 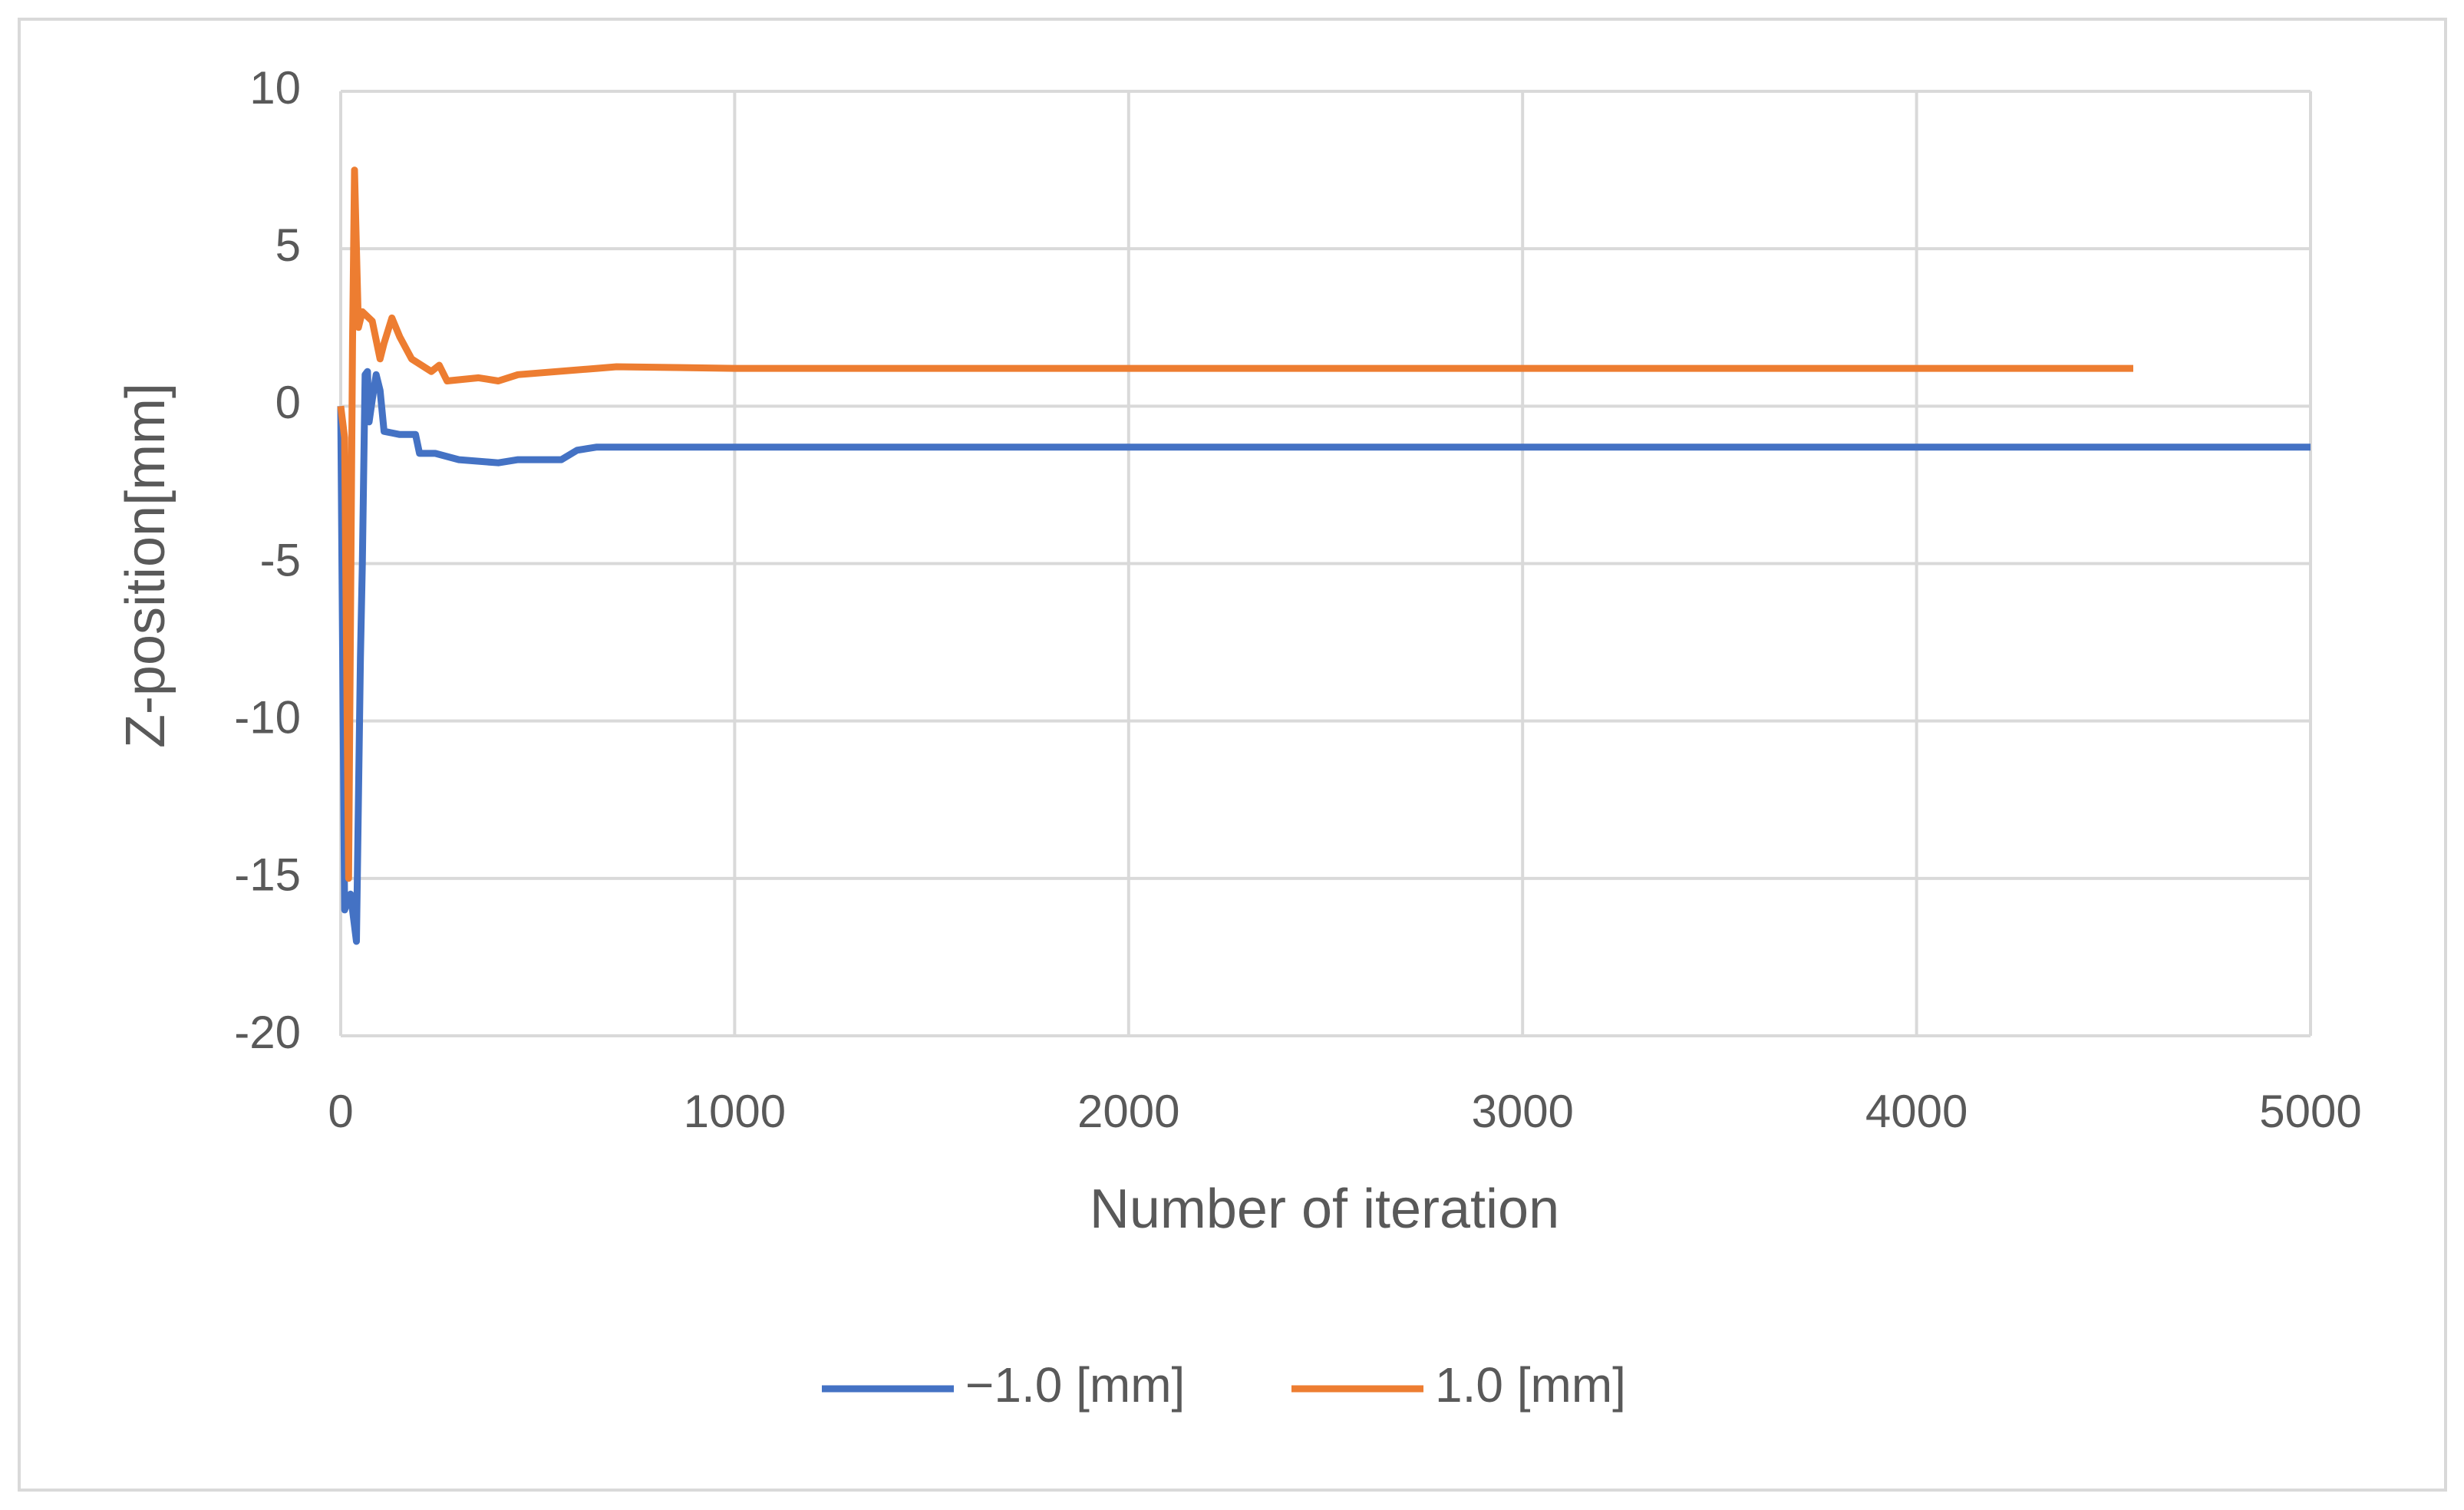 I want to click on x-tick-label: 1000, so click(x=735, y=1111).